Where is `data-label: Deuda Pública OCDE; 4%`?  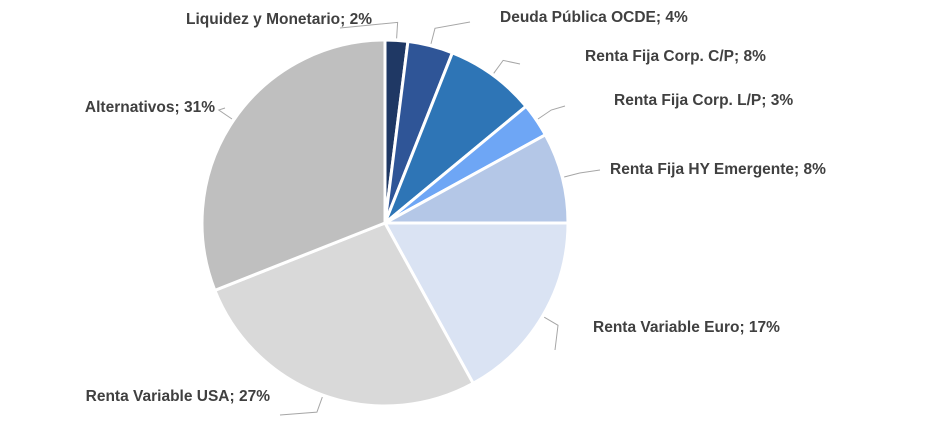
data-label: Deuda Pública OCDE; 4% is located at coordinates (594, 17).